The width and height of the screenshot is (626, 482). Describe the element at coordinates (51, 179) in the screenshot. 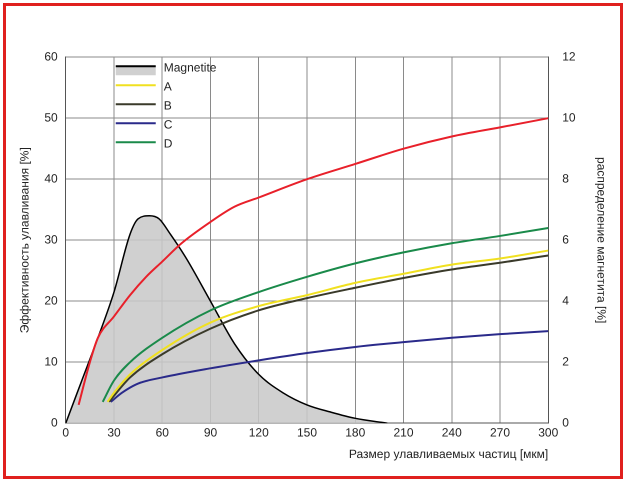

I see `y-tick-label: 40` at that location.